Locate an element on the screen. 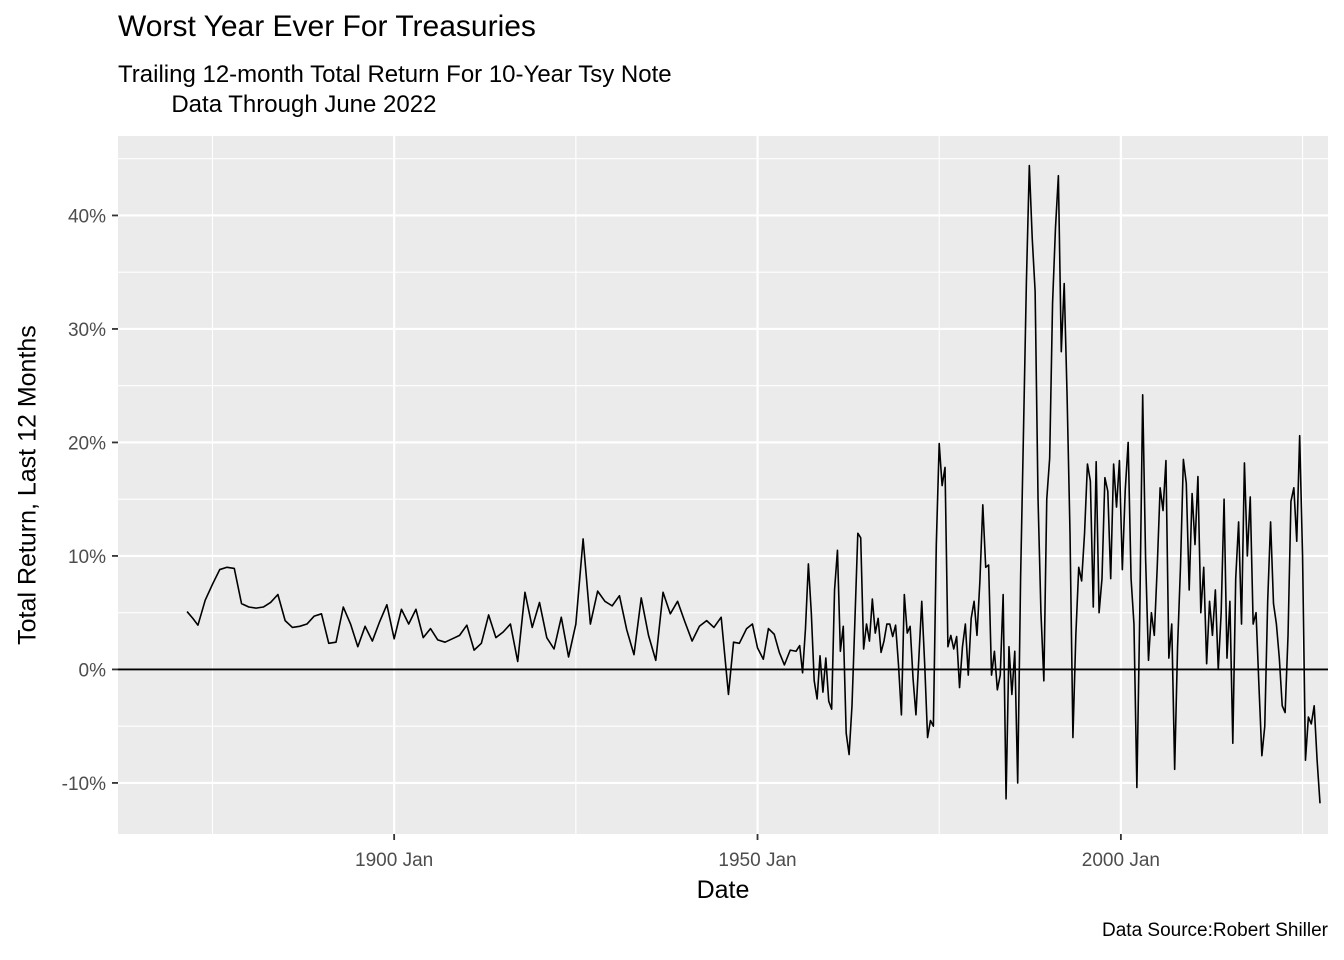 The width and height of the screenshot is (1344, 960). y-tick-label: -10% is located at coordinates (84, 784).